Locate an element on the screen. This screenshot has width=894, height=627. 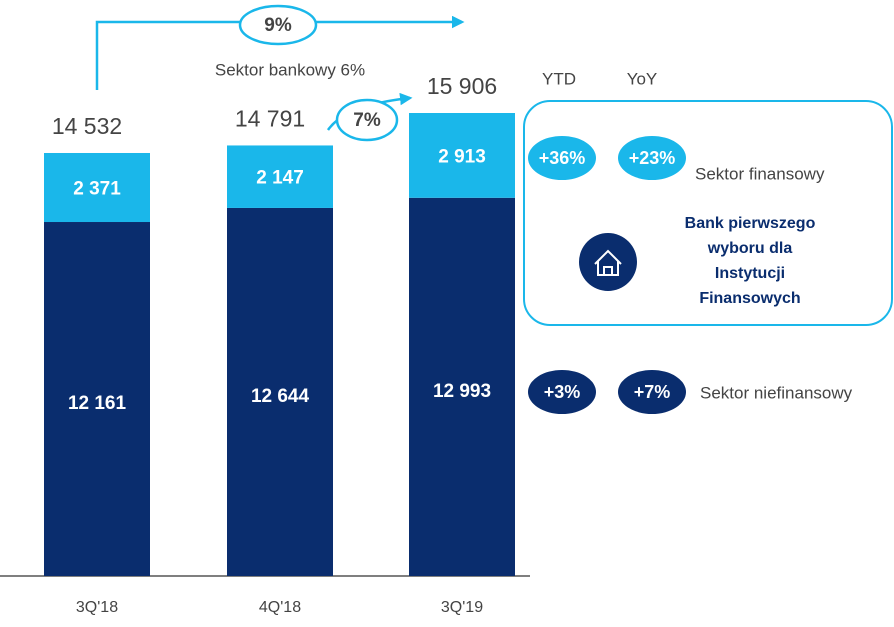
callout-box is located at coordinates (708, 213).